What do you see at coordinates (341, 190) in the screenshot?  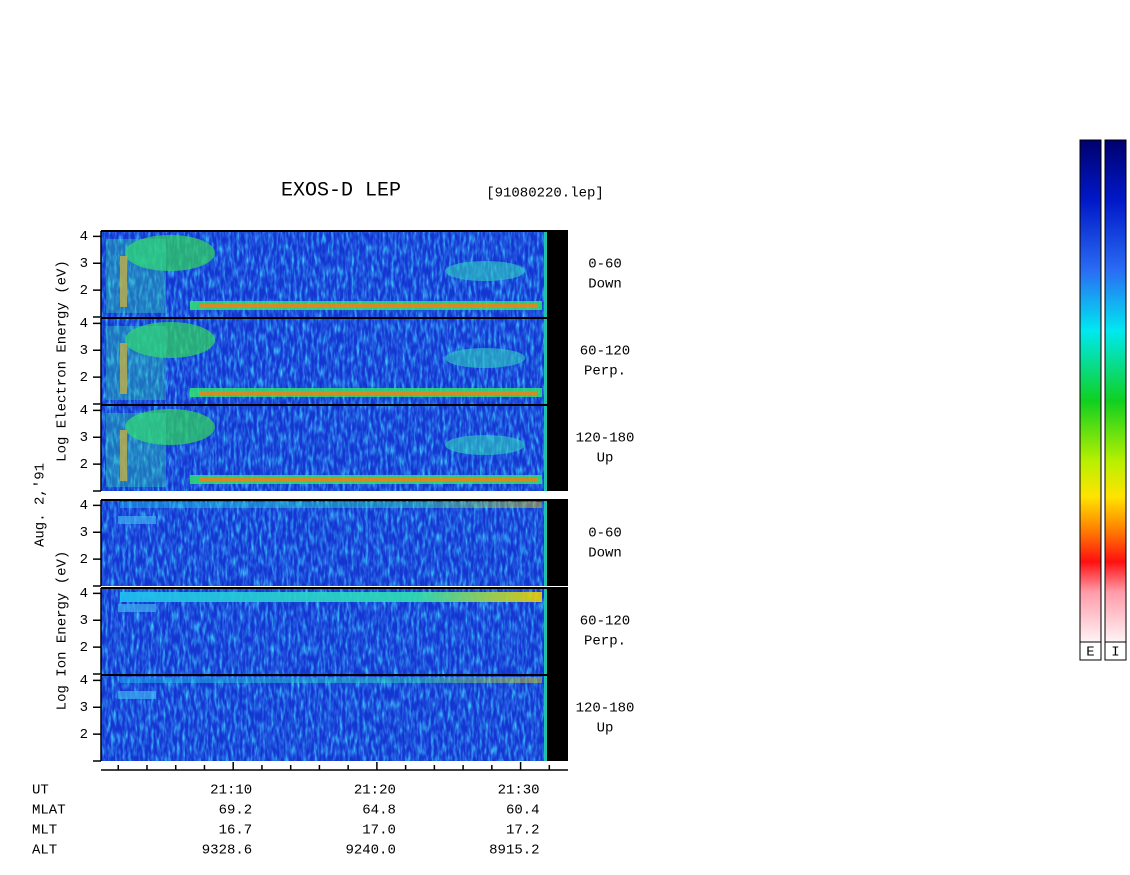 I see `title: EXOS-D LEP` at bounding box center [341, 190].